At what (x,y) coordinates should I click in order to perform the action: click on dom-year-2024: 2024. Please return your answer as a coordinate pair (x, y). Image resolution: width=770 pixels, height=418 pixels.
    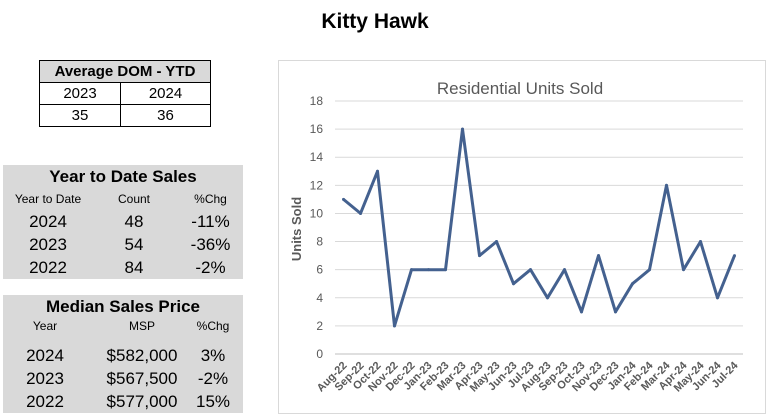
    Looking at the image, I should click on (165, 93).